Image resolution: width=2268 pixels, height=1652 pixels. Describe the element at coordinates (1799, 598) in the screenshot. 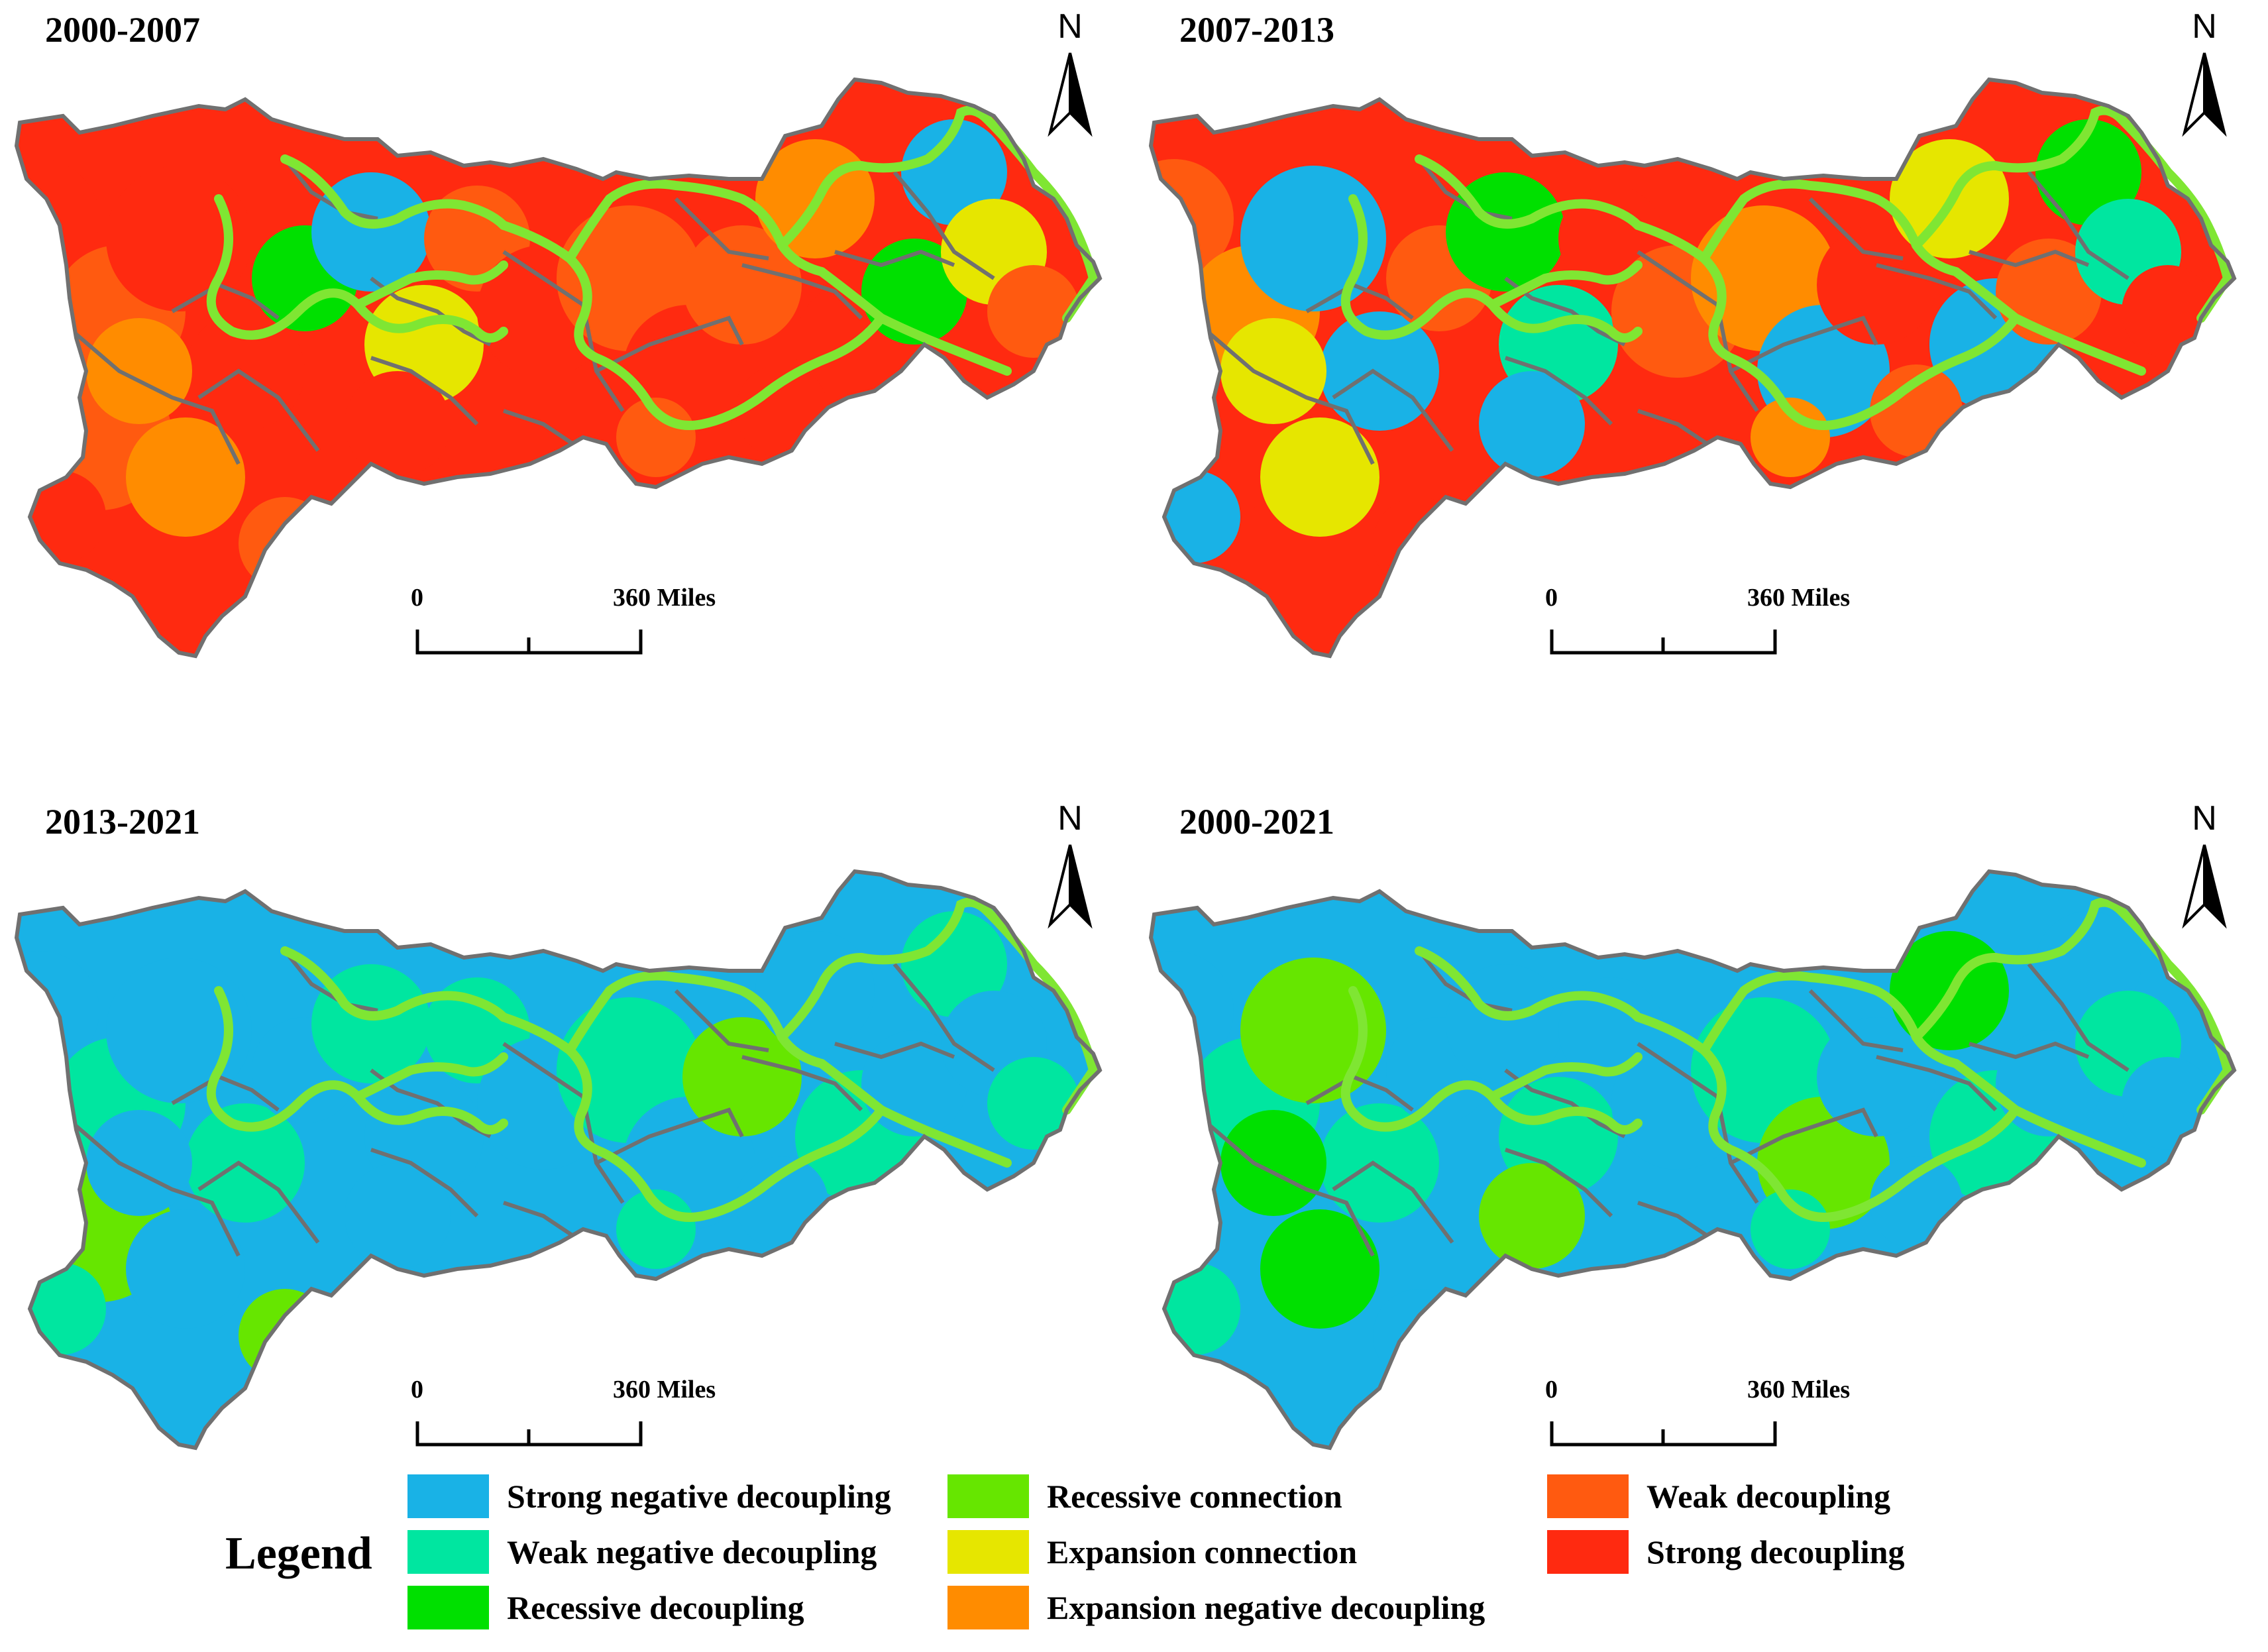

I see `scale-max-label: 360 Miles` at that location.